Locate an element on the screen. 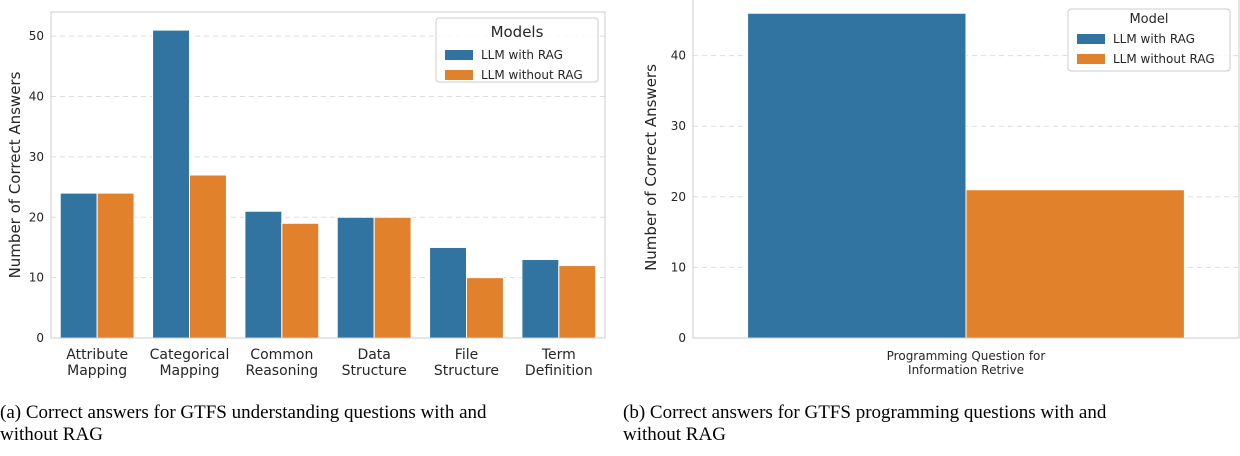 This screenshot has height=456, width=1240. x-tick-label-line: Attribute is located at coordinates (97, 355).